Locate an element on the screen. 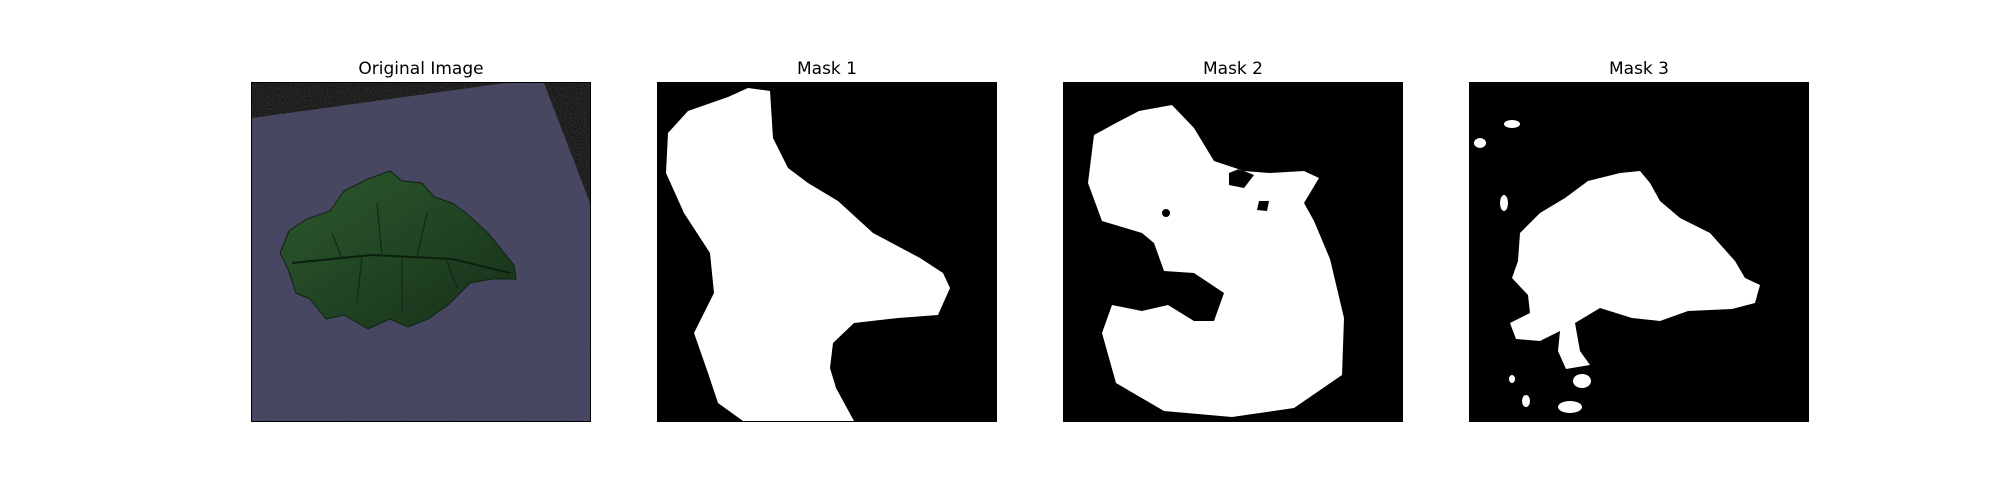 The height and width of the screenshot is (500, 2000). original-image is located at coordinates (421, 252).